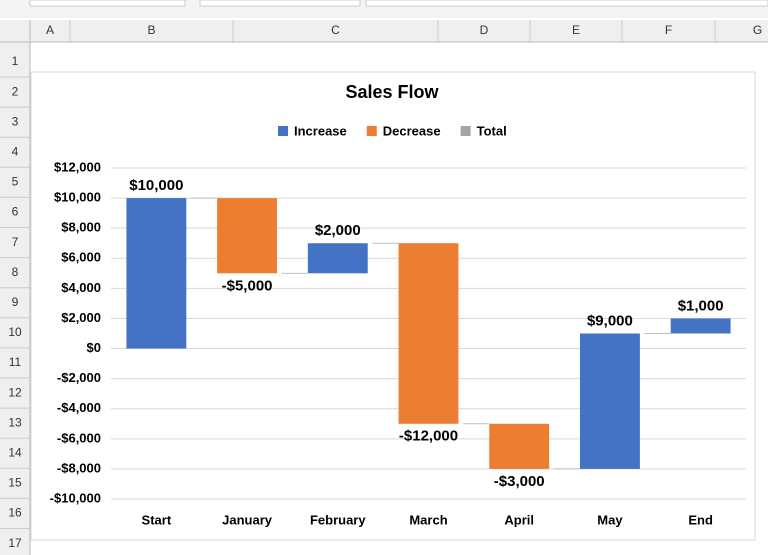 This screenshot has height=555, width=768. What do you see at coordinates (610, 320) in the screenshot?
I see `data-label: $9,000` at bounding box center [610, 320].